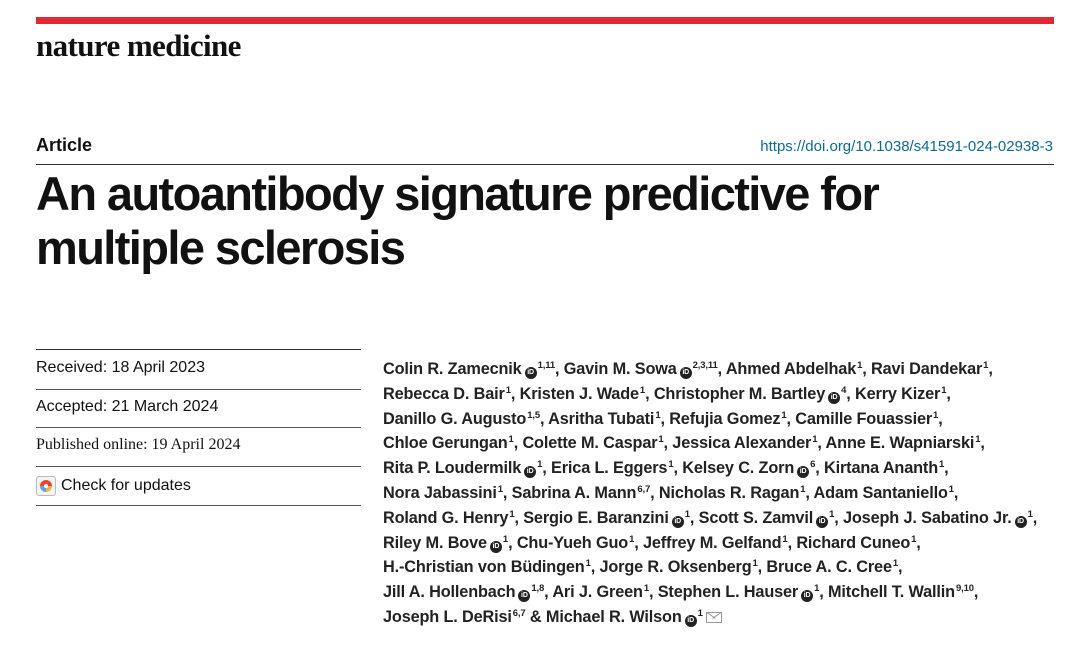 The height and width of the screenshot is (651, 1080). I want to click on author-name: Nicholas R. Ragan, so click(729, 492).